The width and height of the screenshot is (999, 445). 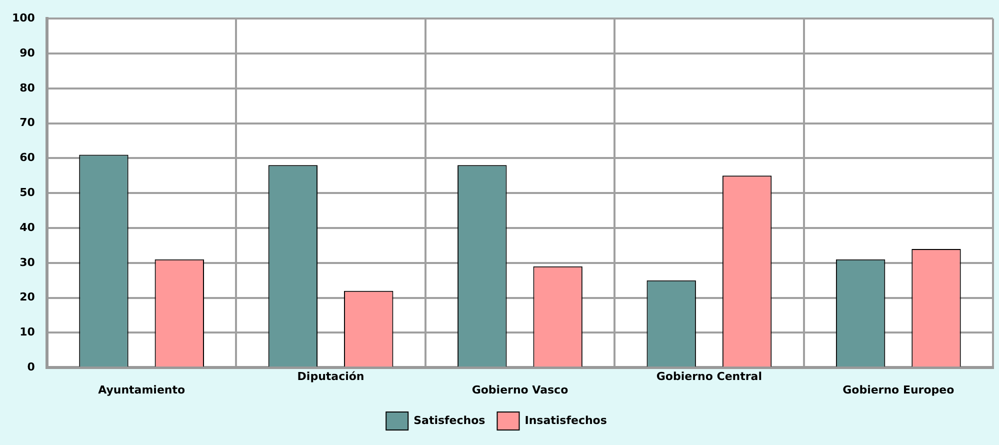 What do you see at coordinates (28, 123) in the screenshot?
I see `y-tick-label: 70` at bounding box center [28, 123].